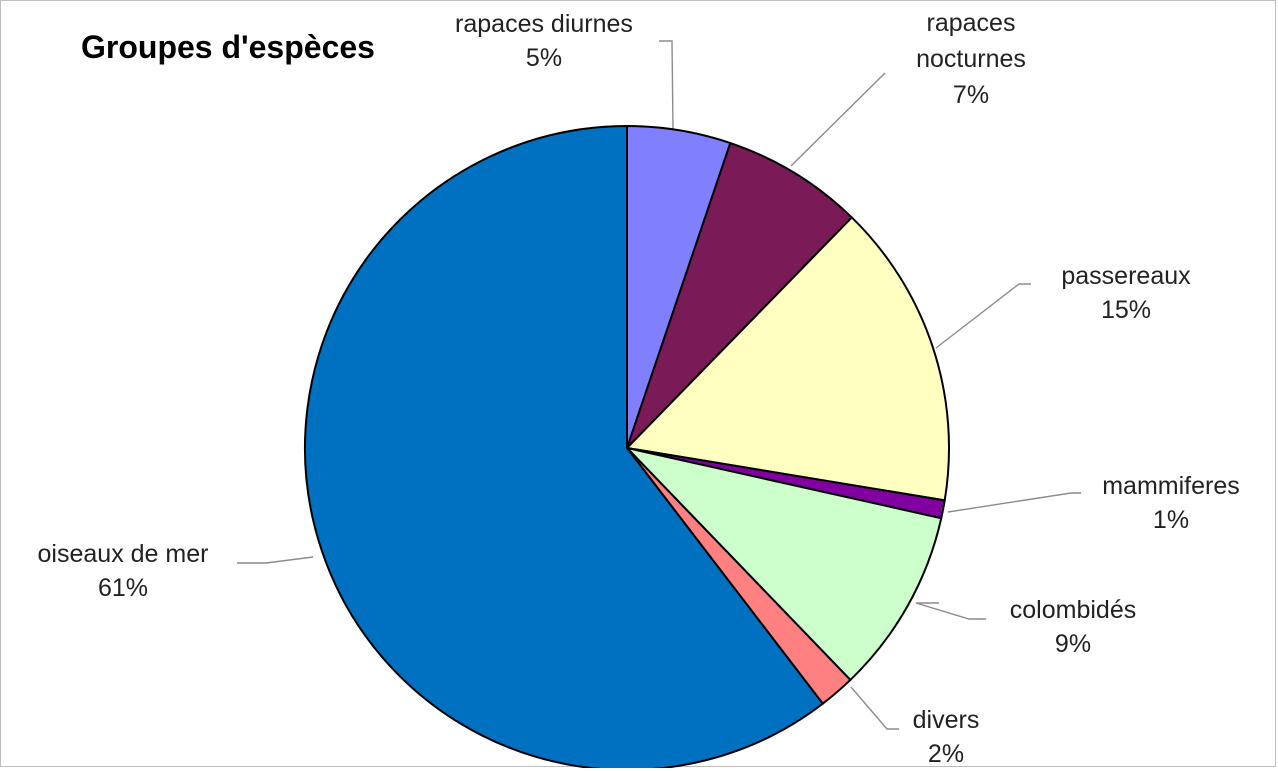  Describe the element at coordinates (1073, 644) in the screenshot. I see `slice-percent: 9%` at that location.